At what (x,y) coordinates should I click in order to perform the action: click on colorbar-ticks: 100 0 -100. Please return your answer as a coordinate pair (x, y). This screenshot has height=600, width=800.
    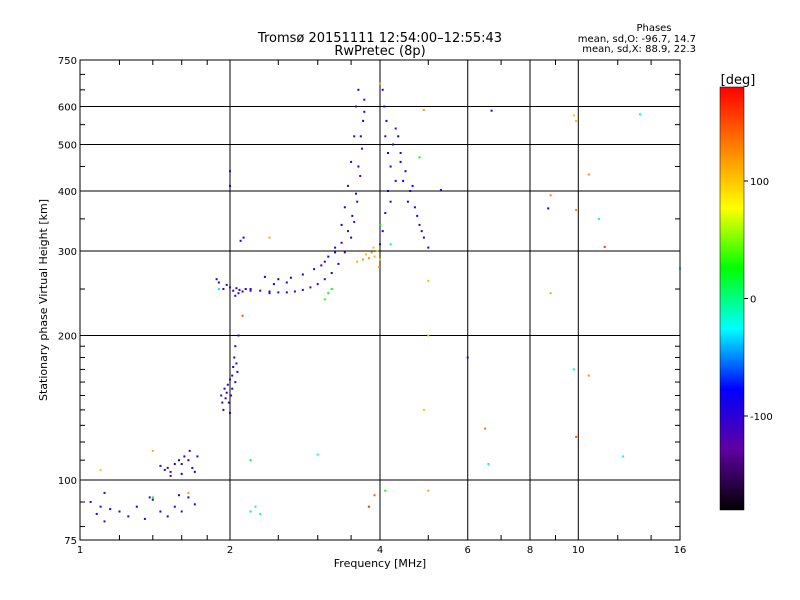
    Looking at the image, I should click on (758, 300).